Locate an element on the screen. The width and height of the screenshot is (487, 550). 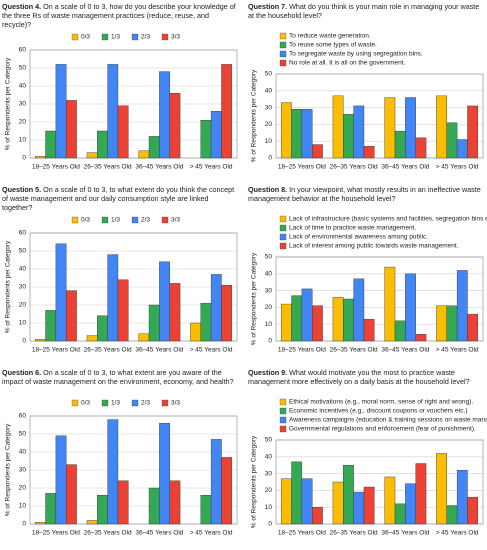
chart-title: Question 9. is located at coordinates (268, 372).